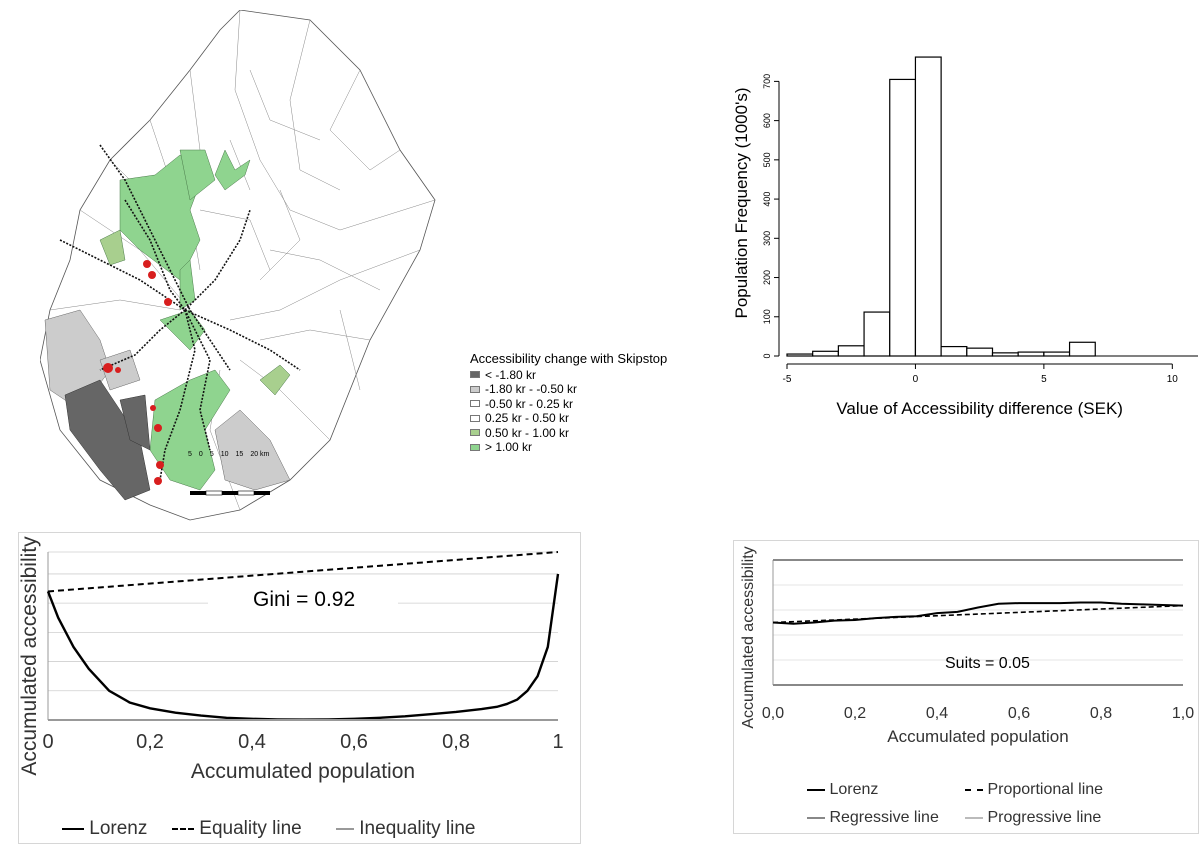 The image size is (1203, 849). I want to click on y-tick-label: 300, so click(767, 238).